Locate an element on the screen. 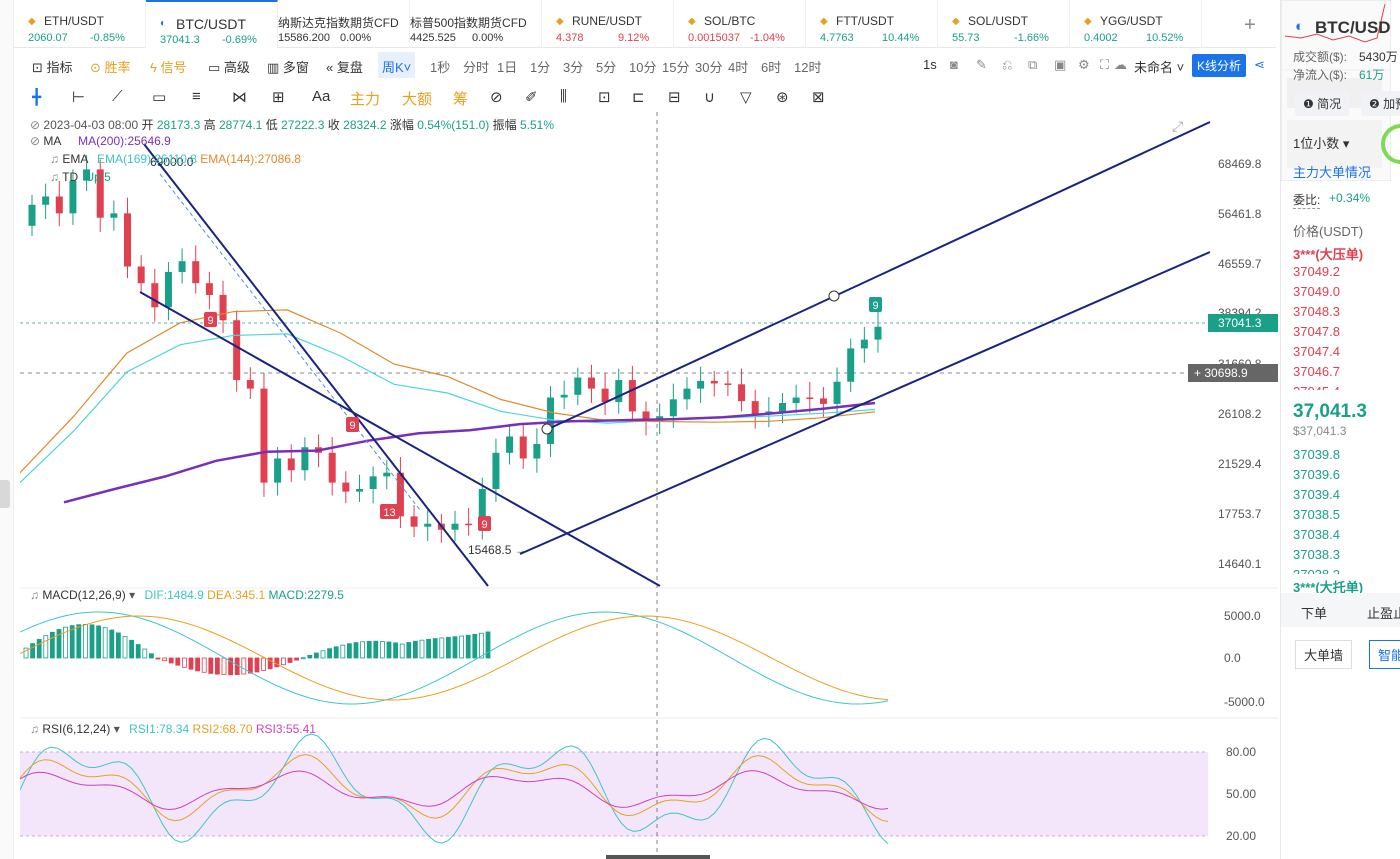 The height and width of the screenshot is (859, 1400). chip-tool: 筹 is located at coordinates (461, 99).